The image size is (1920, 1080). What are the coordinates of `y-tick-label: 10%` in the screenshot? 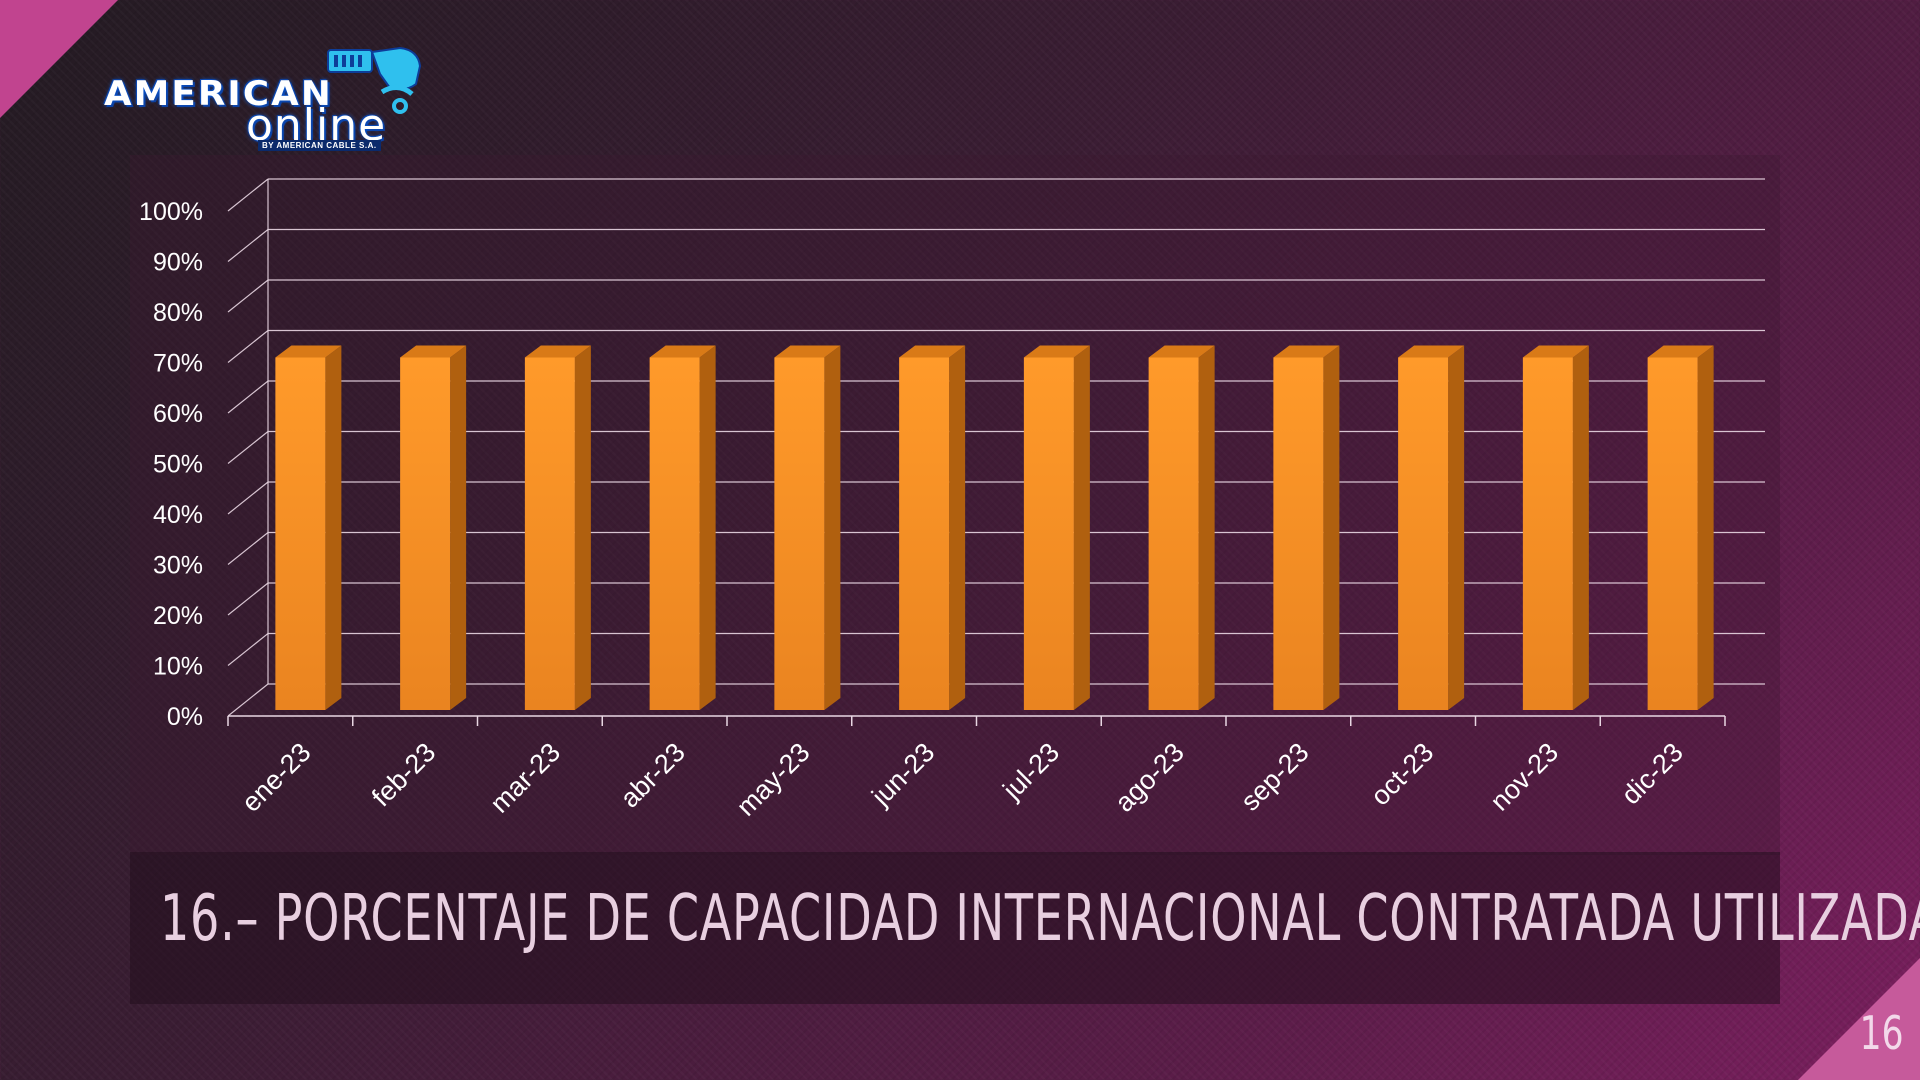 It's located at (178, 667).